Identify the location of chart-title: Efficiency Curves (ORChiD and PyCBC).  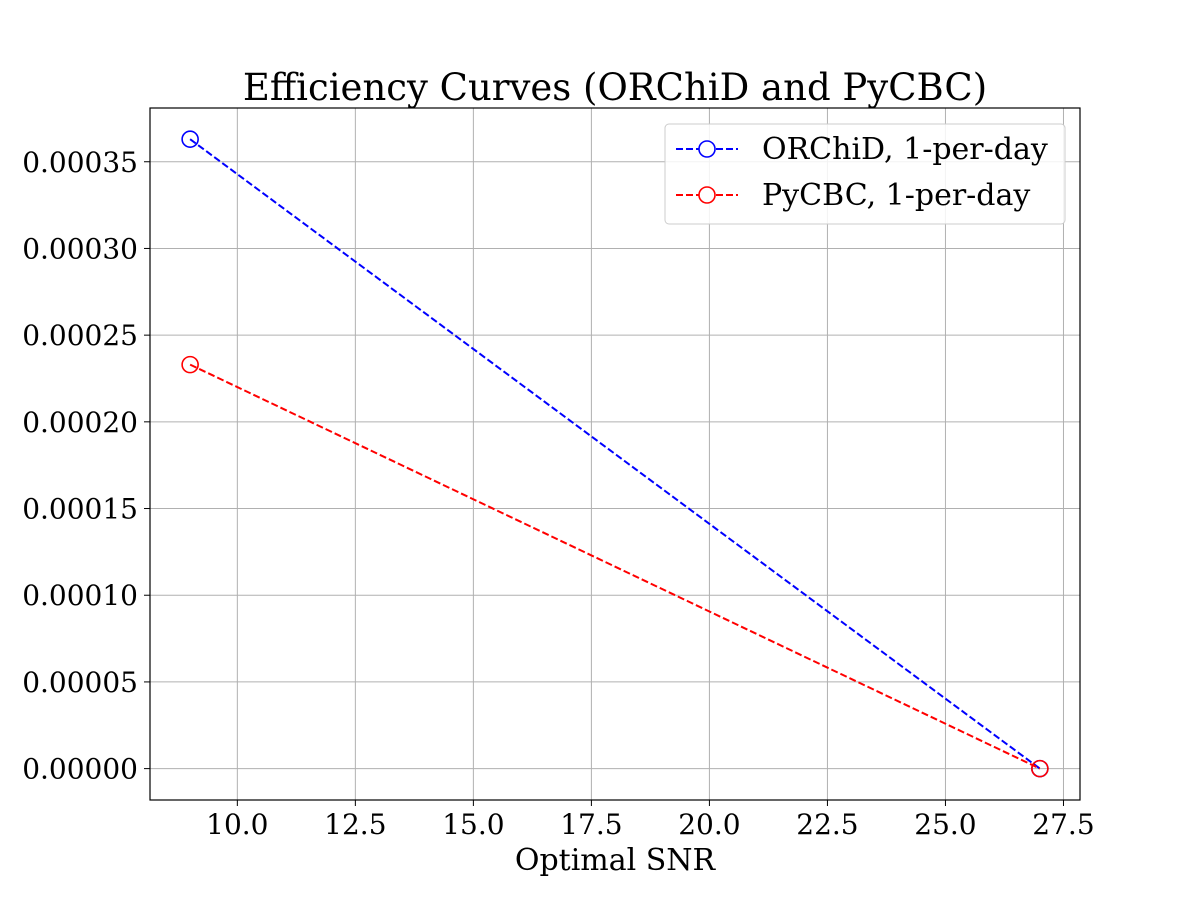
(615, 87).